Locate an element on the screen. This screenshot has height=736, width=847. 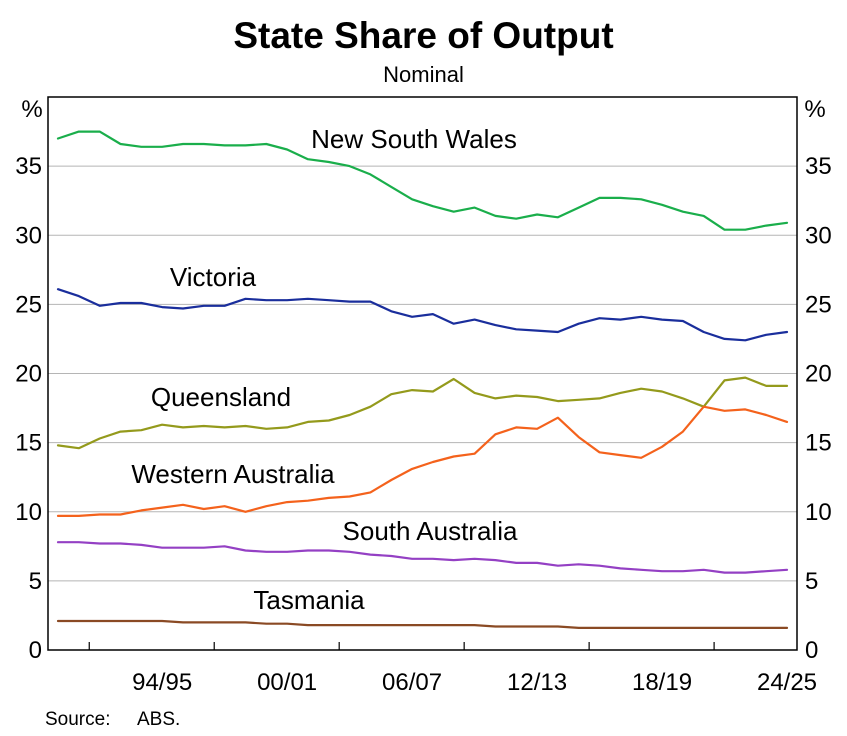
x-tick-label: 24/25 is located at coordinates (787, 682).